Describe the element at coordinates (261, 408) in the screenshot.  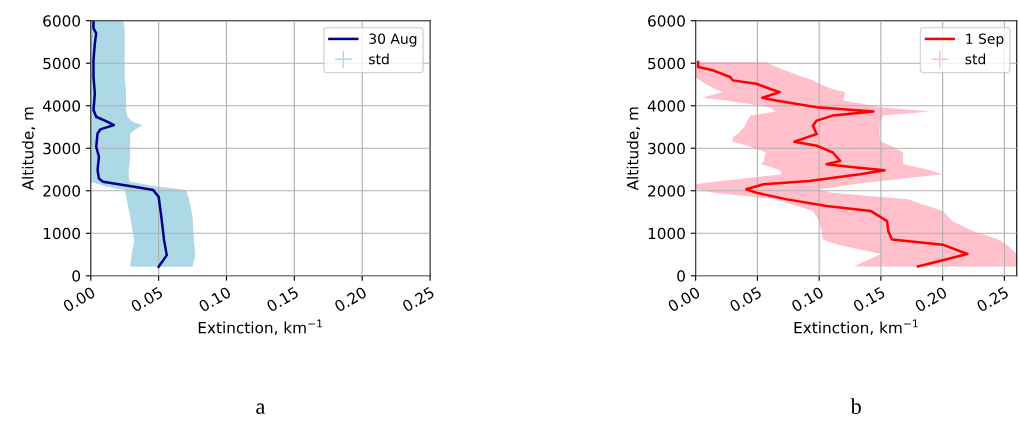
I see `text: a` at that location.